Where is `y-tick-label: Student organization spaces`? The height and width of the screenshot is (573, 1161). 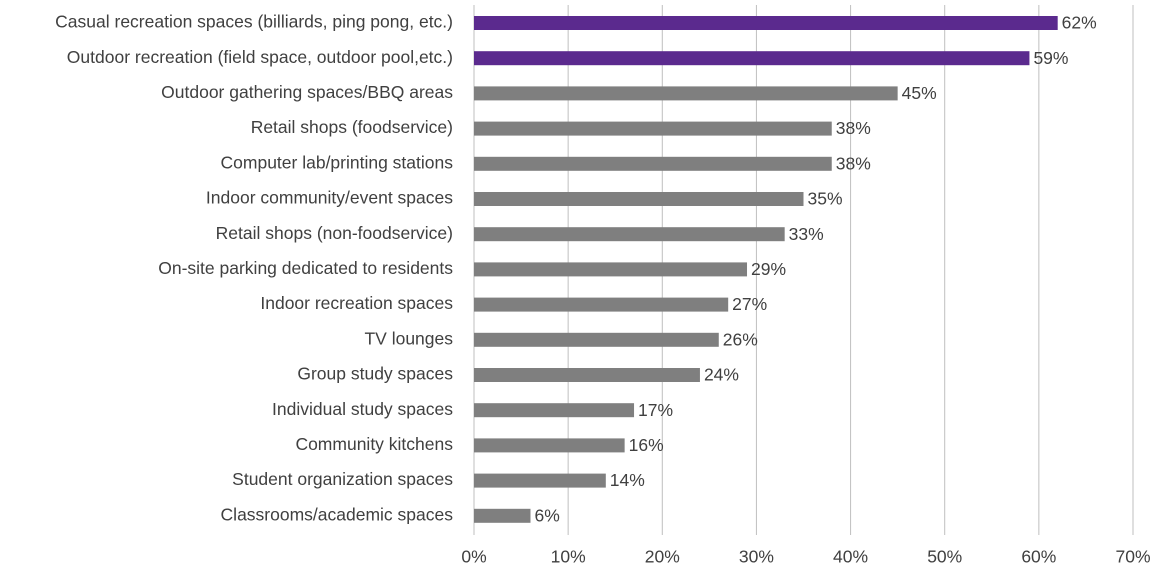
y-tick-label: Student organization spaces is located at coordinates (342, 479).